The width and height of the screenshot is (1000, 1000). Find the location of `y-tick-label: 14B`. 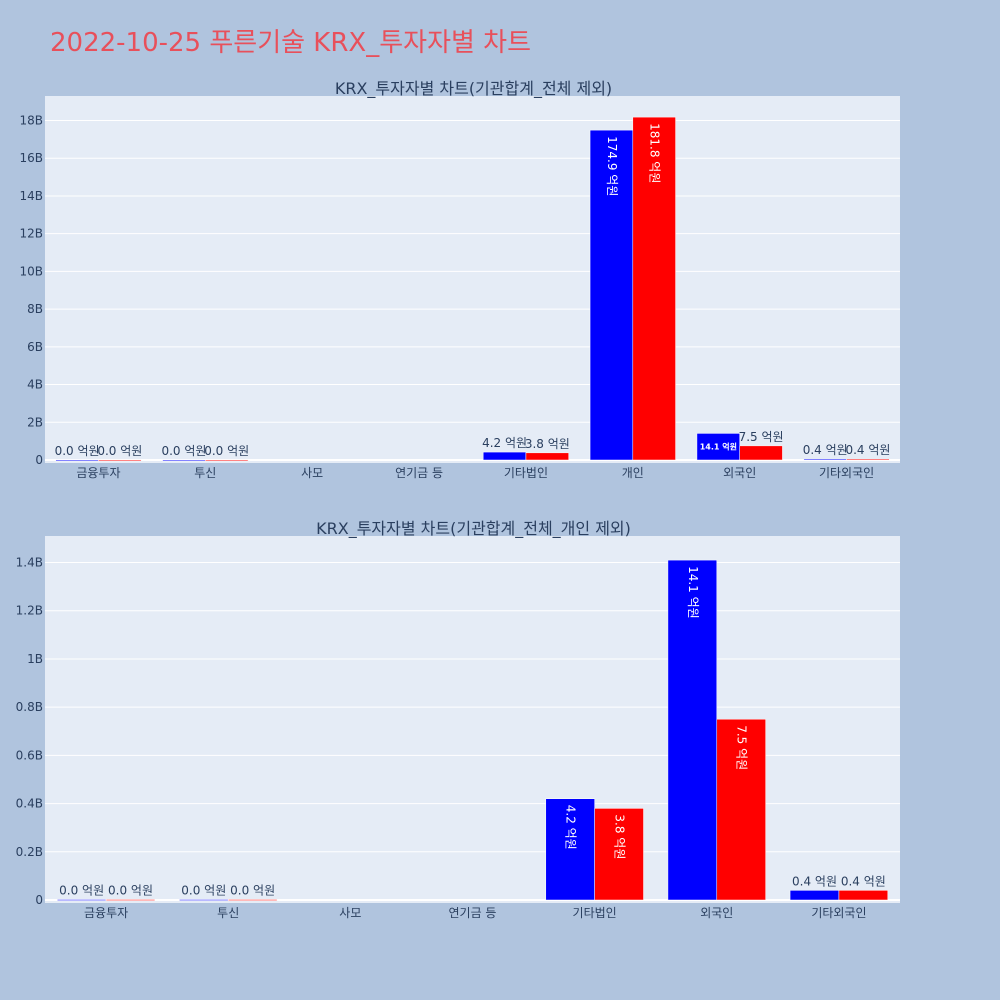

y-tick-label: 14B is located at coordinates (31, 196).